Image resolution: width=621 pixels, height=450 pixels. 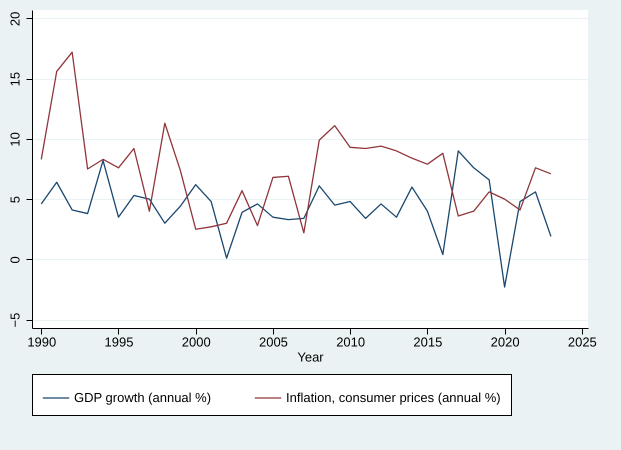 I want to click on legend-label: Inflation, consumer prices (annual %), so click(x=393, y=397).